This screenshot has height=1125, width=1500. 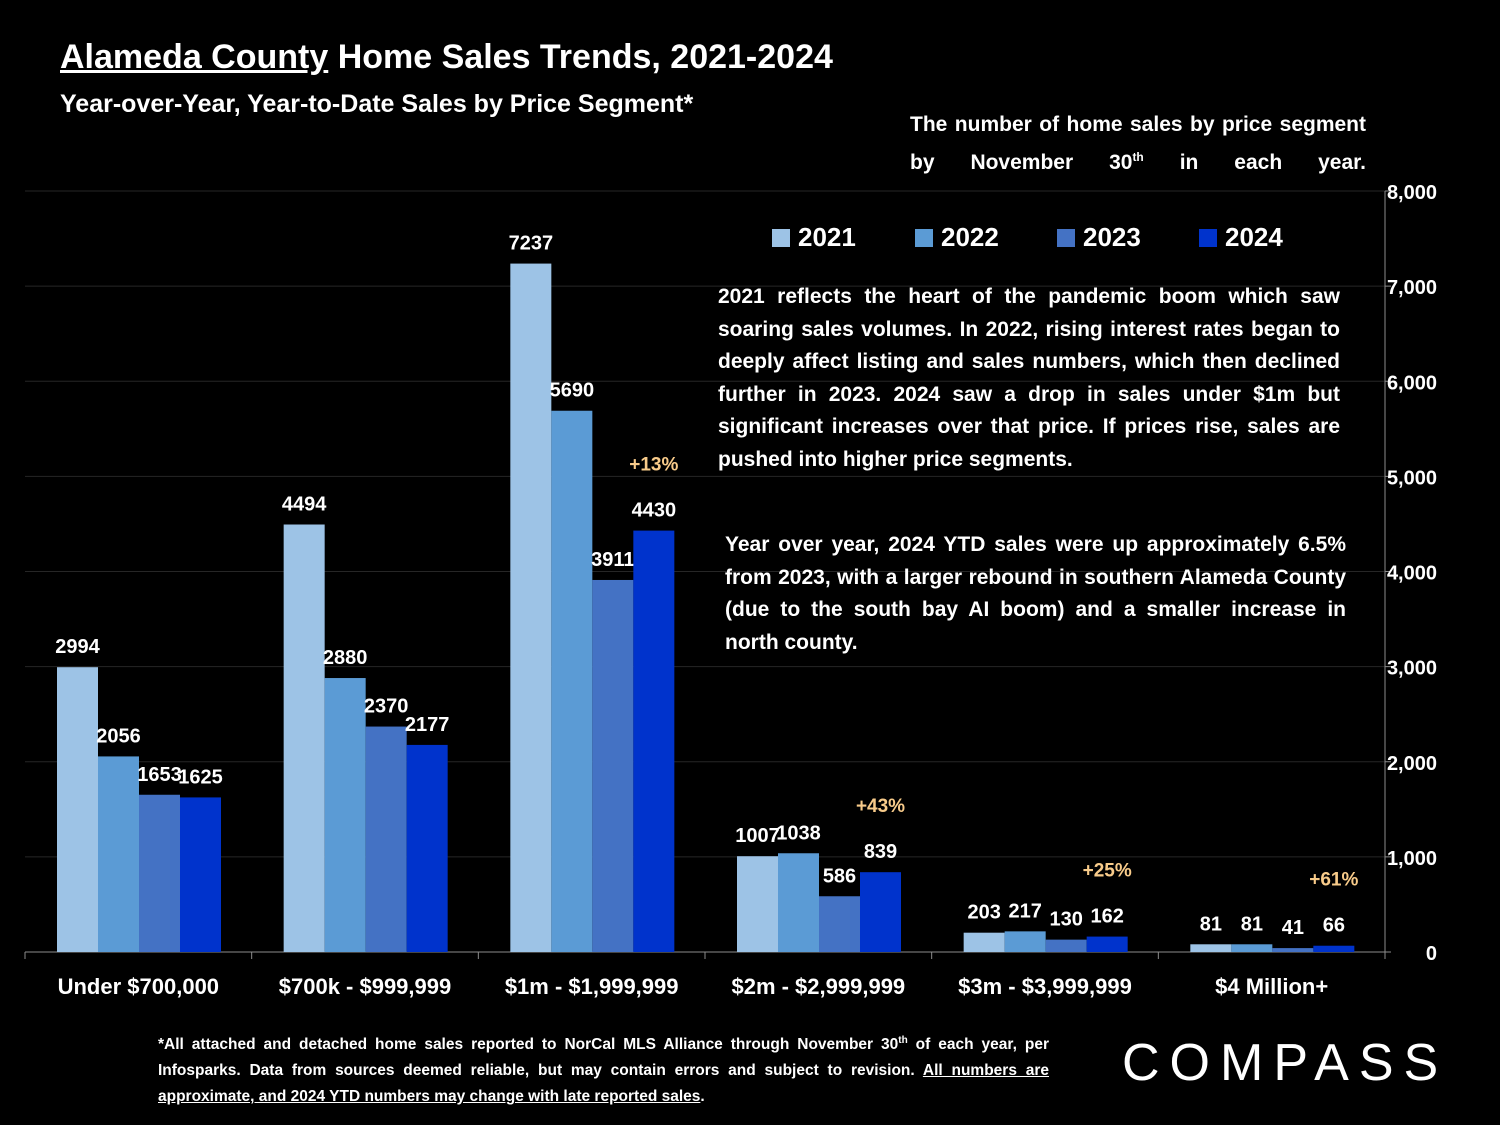 What do you see at coordinates (970, 237) in the screenshot?
I see `legend-label: 2022` at bounding box center [970, 237].